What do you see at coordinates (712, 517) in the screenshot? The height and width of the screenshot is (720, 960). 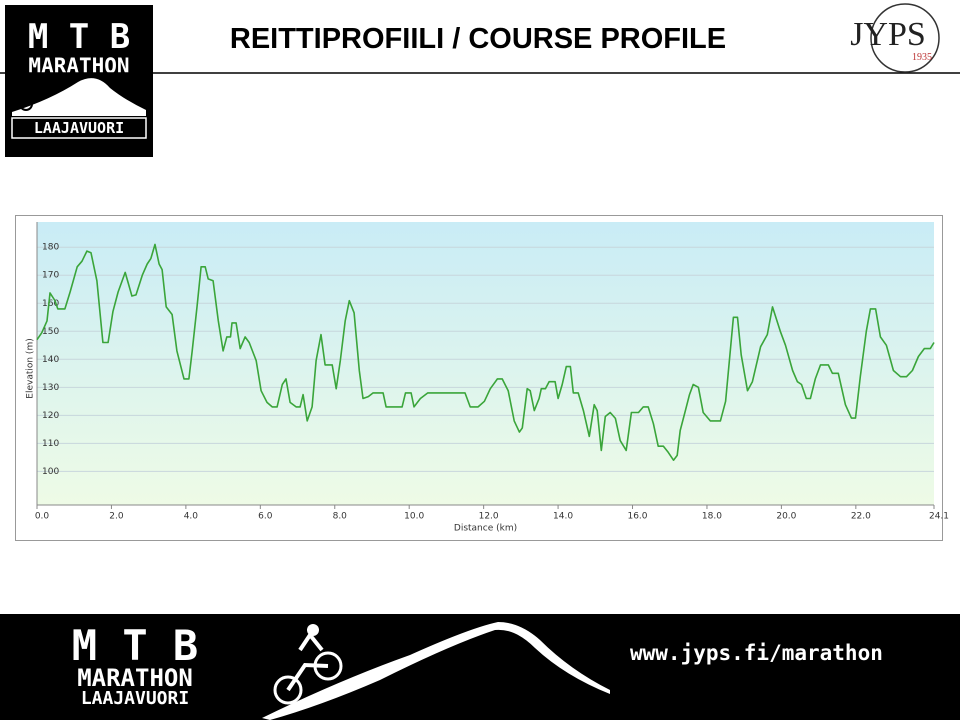 I see `x-tick-label: 18.0` at bounding box center [712, 517].